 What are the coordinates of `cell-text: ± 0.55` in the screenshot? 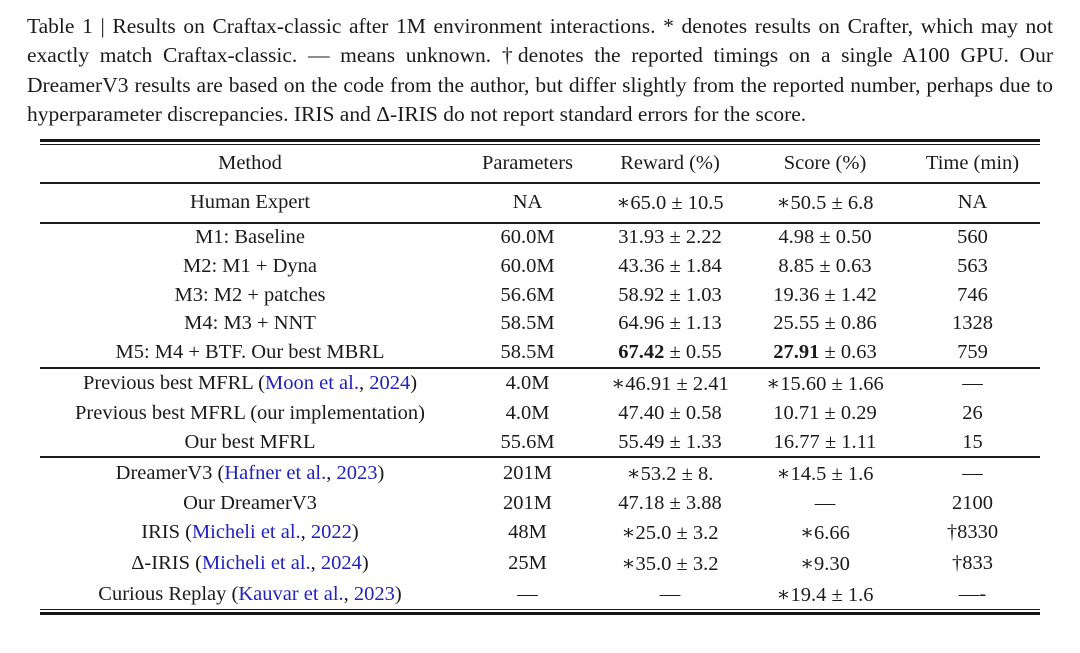 It's located at (693, 351).